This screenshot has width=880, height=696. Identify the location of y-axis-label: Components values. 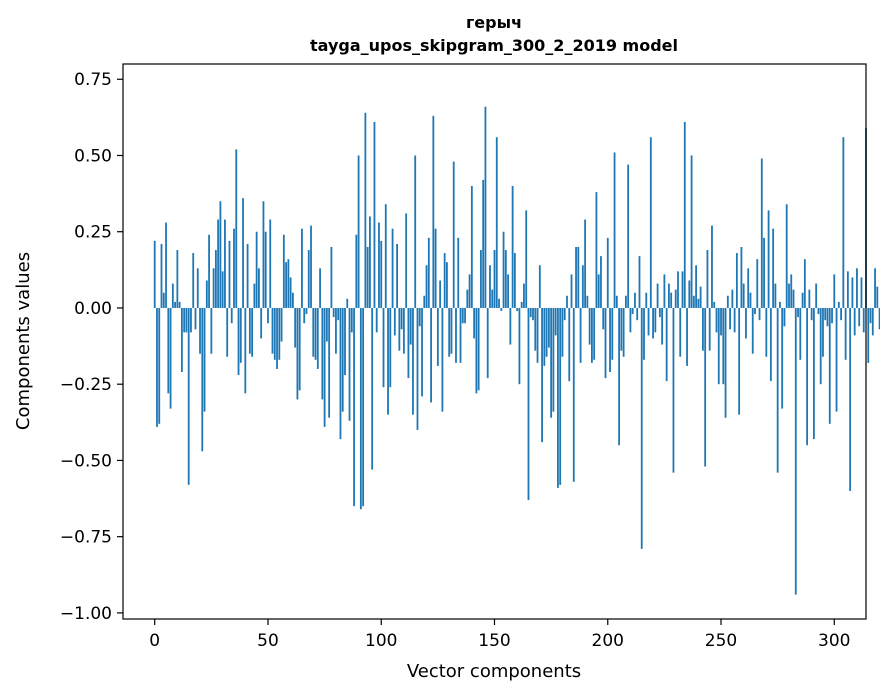
(23, 341).